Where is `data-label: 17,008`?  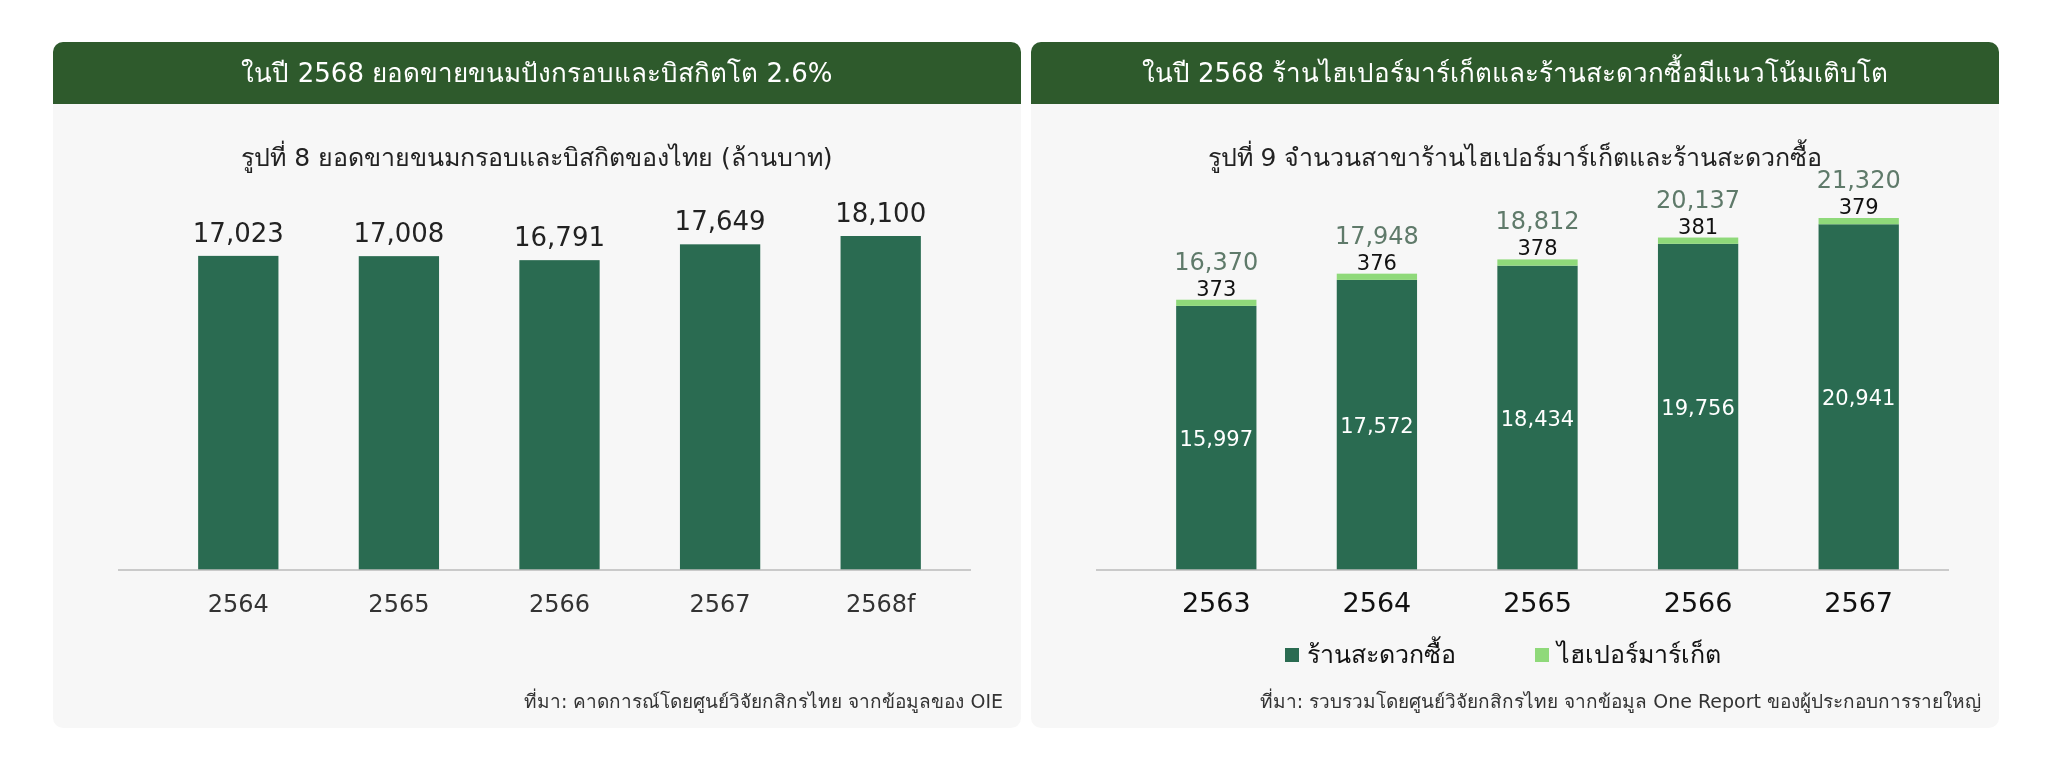 data-label: 17,008 is located at coordinates (399, 233).